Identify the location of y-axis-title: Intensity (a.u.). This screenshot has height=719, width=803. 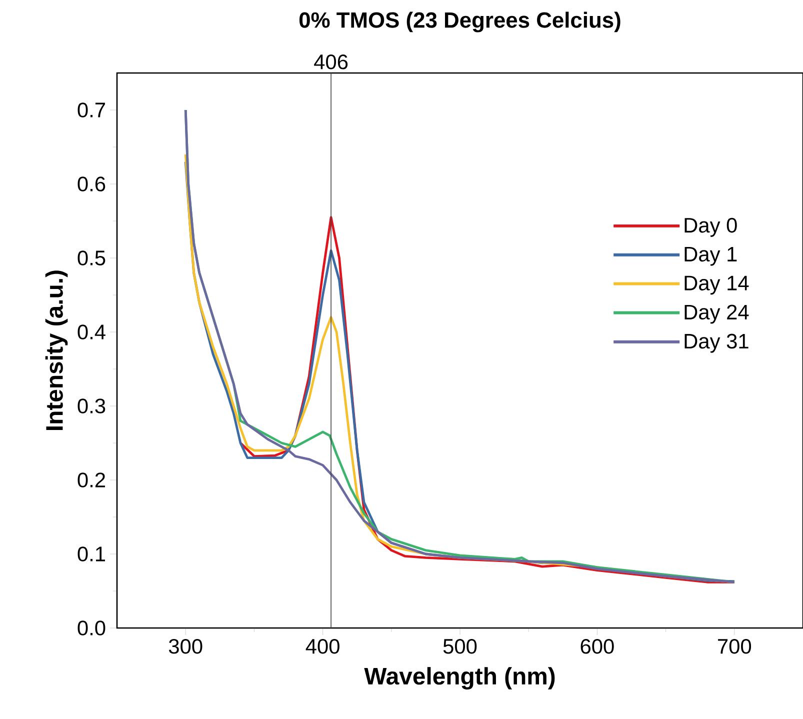
(56, 350).